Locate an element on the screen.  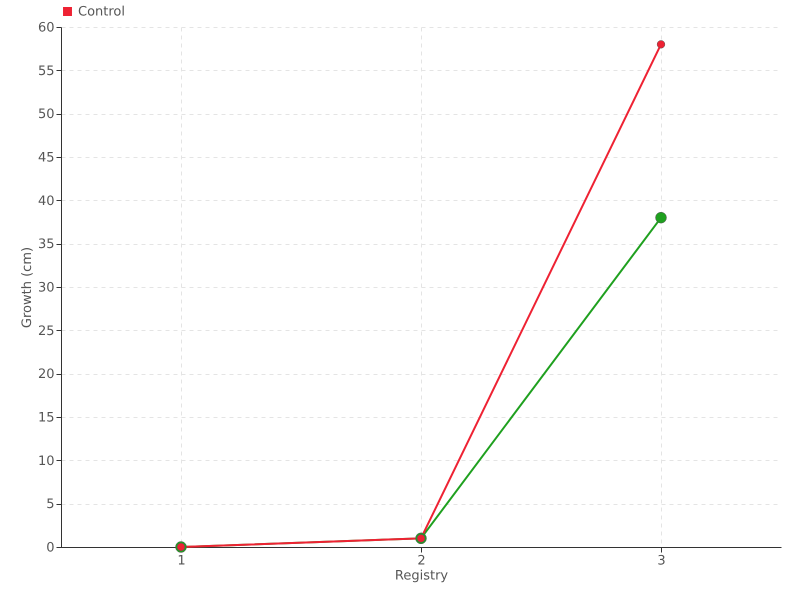
x-tick-label: 1 is located at coordinates (181, 561).